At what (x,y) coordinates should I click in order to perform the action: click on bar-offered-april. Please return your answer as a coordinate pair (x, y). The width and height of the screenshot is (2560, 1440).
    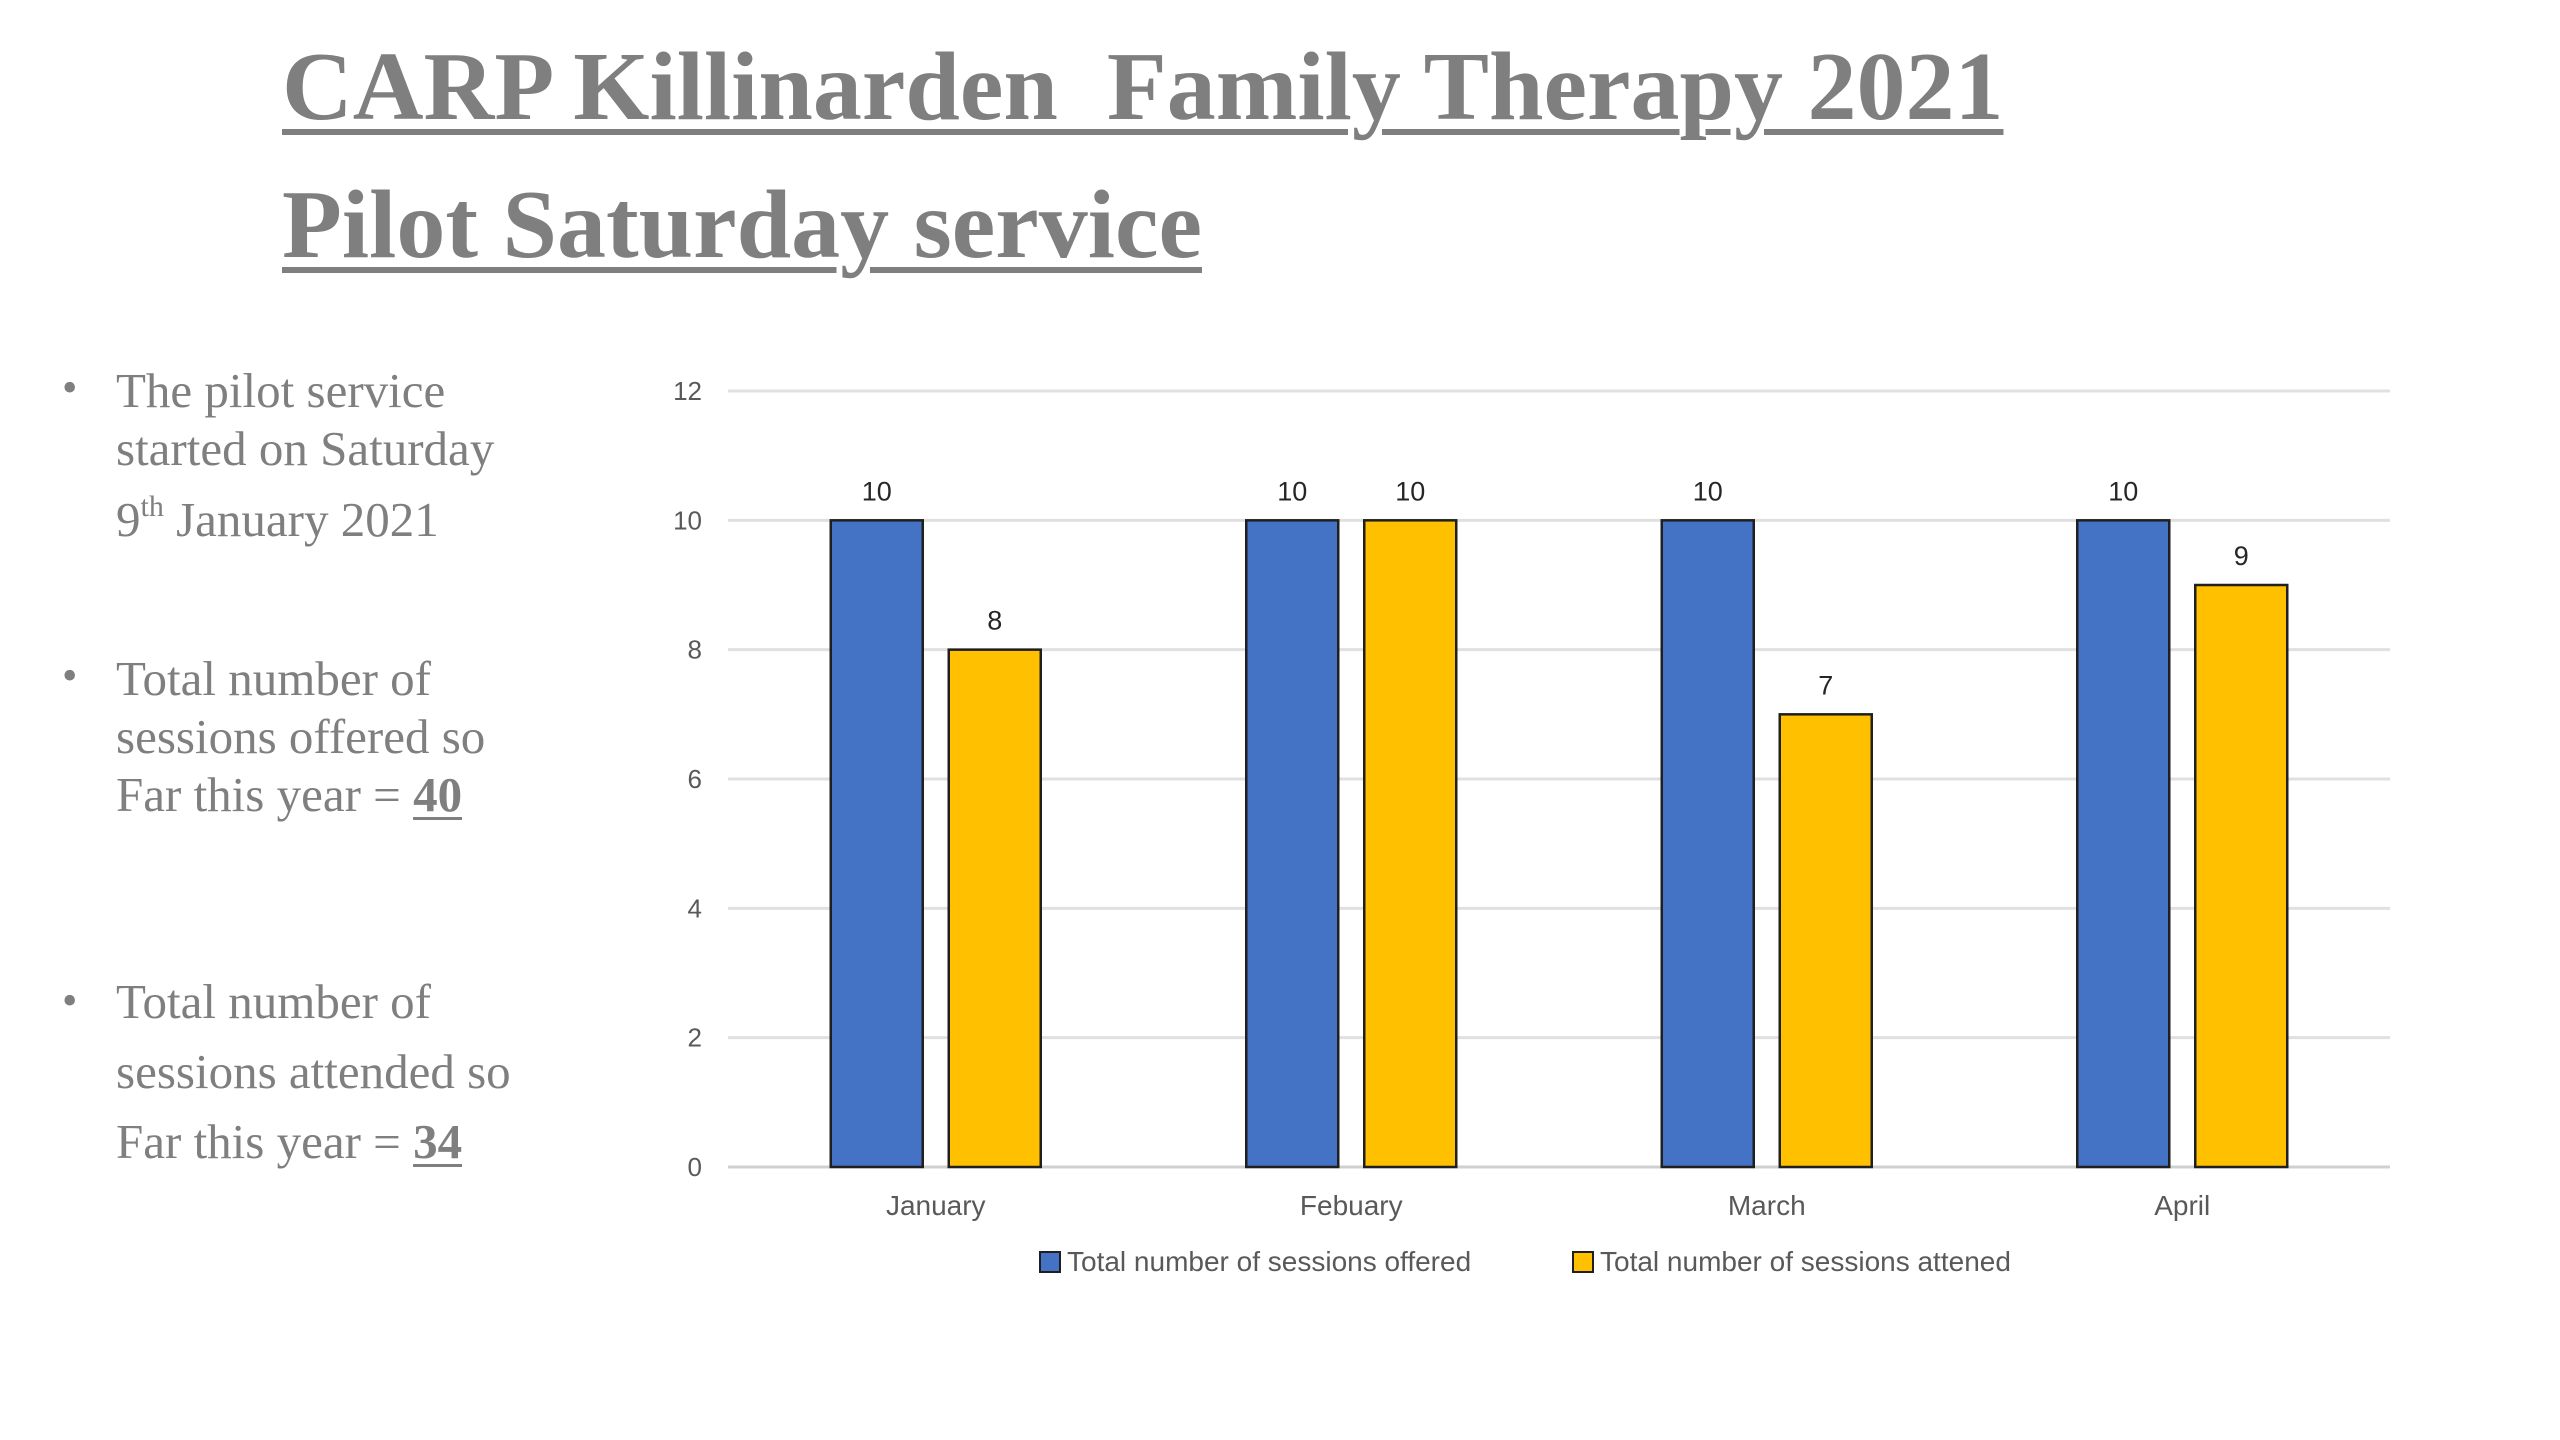
    Looking at the image, I should click on (2123, 844).